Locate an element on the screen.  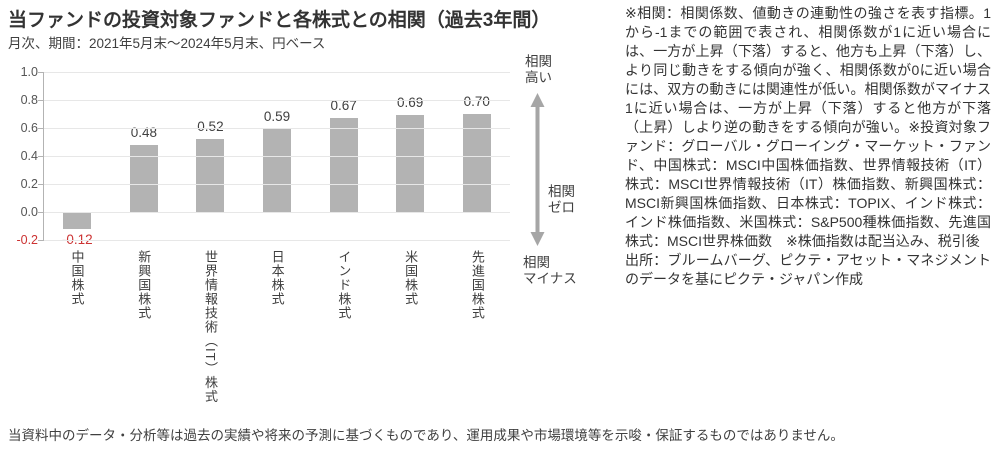
y-tick-label: 1.0 is located at coordinates (29, 72).